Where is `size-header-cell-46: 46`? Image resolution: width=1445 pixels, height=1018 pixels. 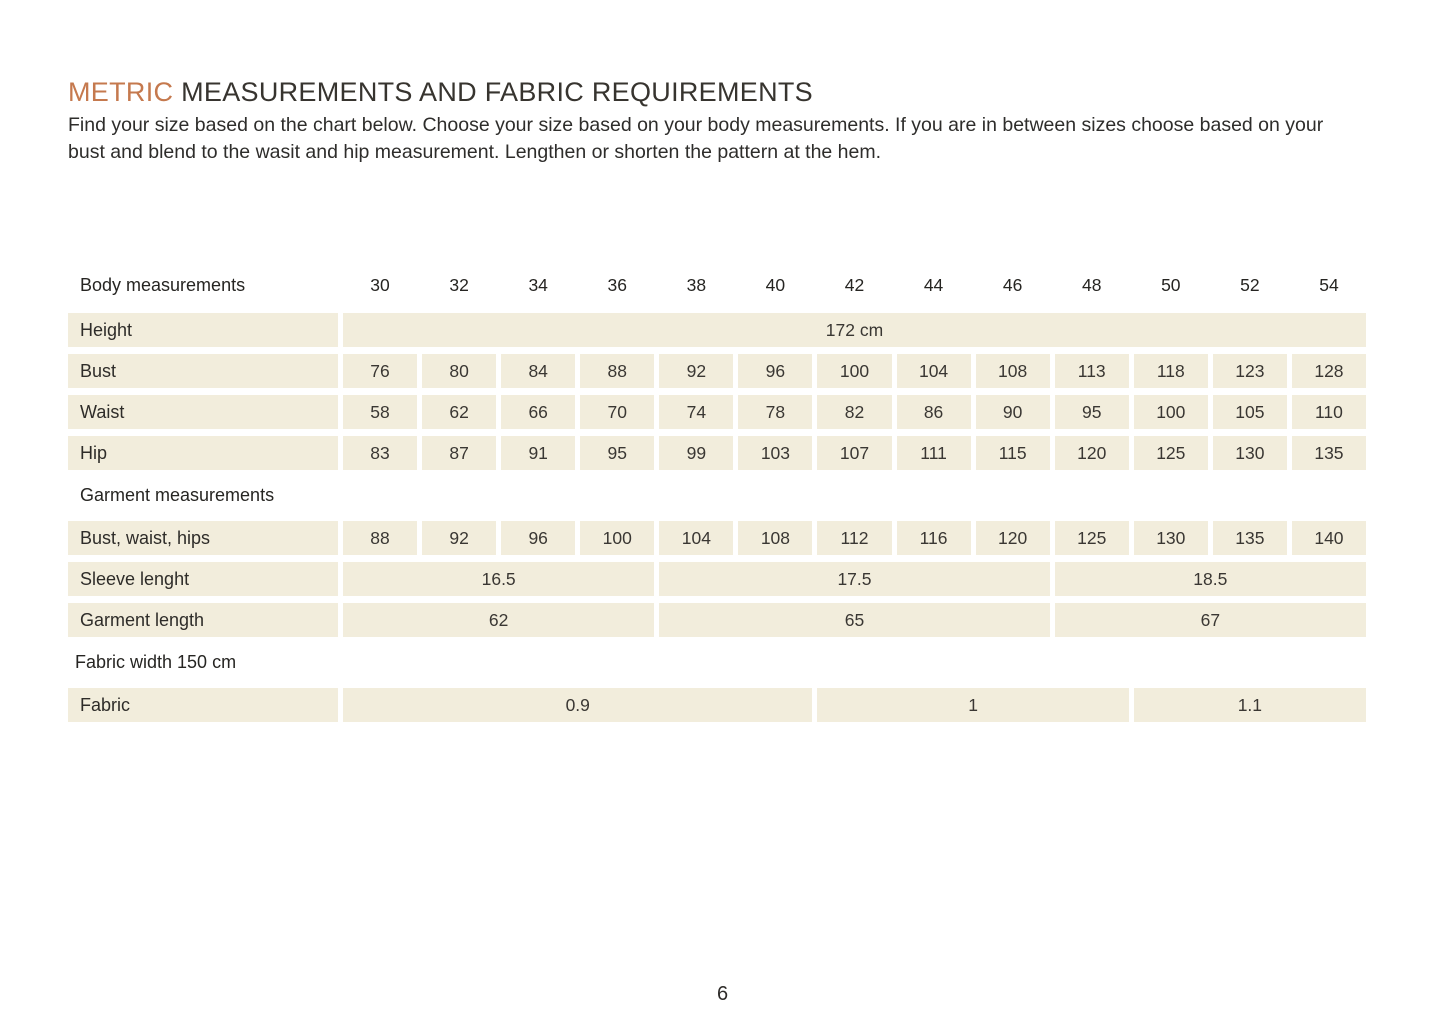
size-header-cell-46: 46 is located at coordinates (1012, 284).